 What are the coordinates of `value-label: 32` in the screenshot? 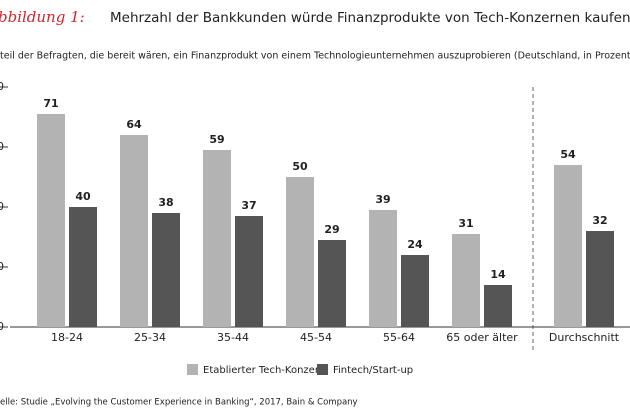 It's located at (599, 220).